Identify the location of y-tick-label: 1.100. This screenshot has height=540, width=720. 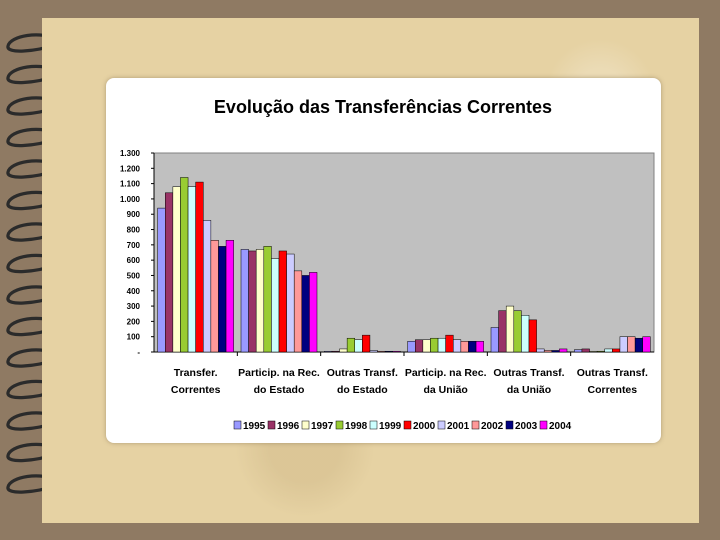
(130, 184).